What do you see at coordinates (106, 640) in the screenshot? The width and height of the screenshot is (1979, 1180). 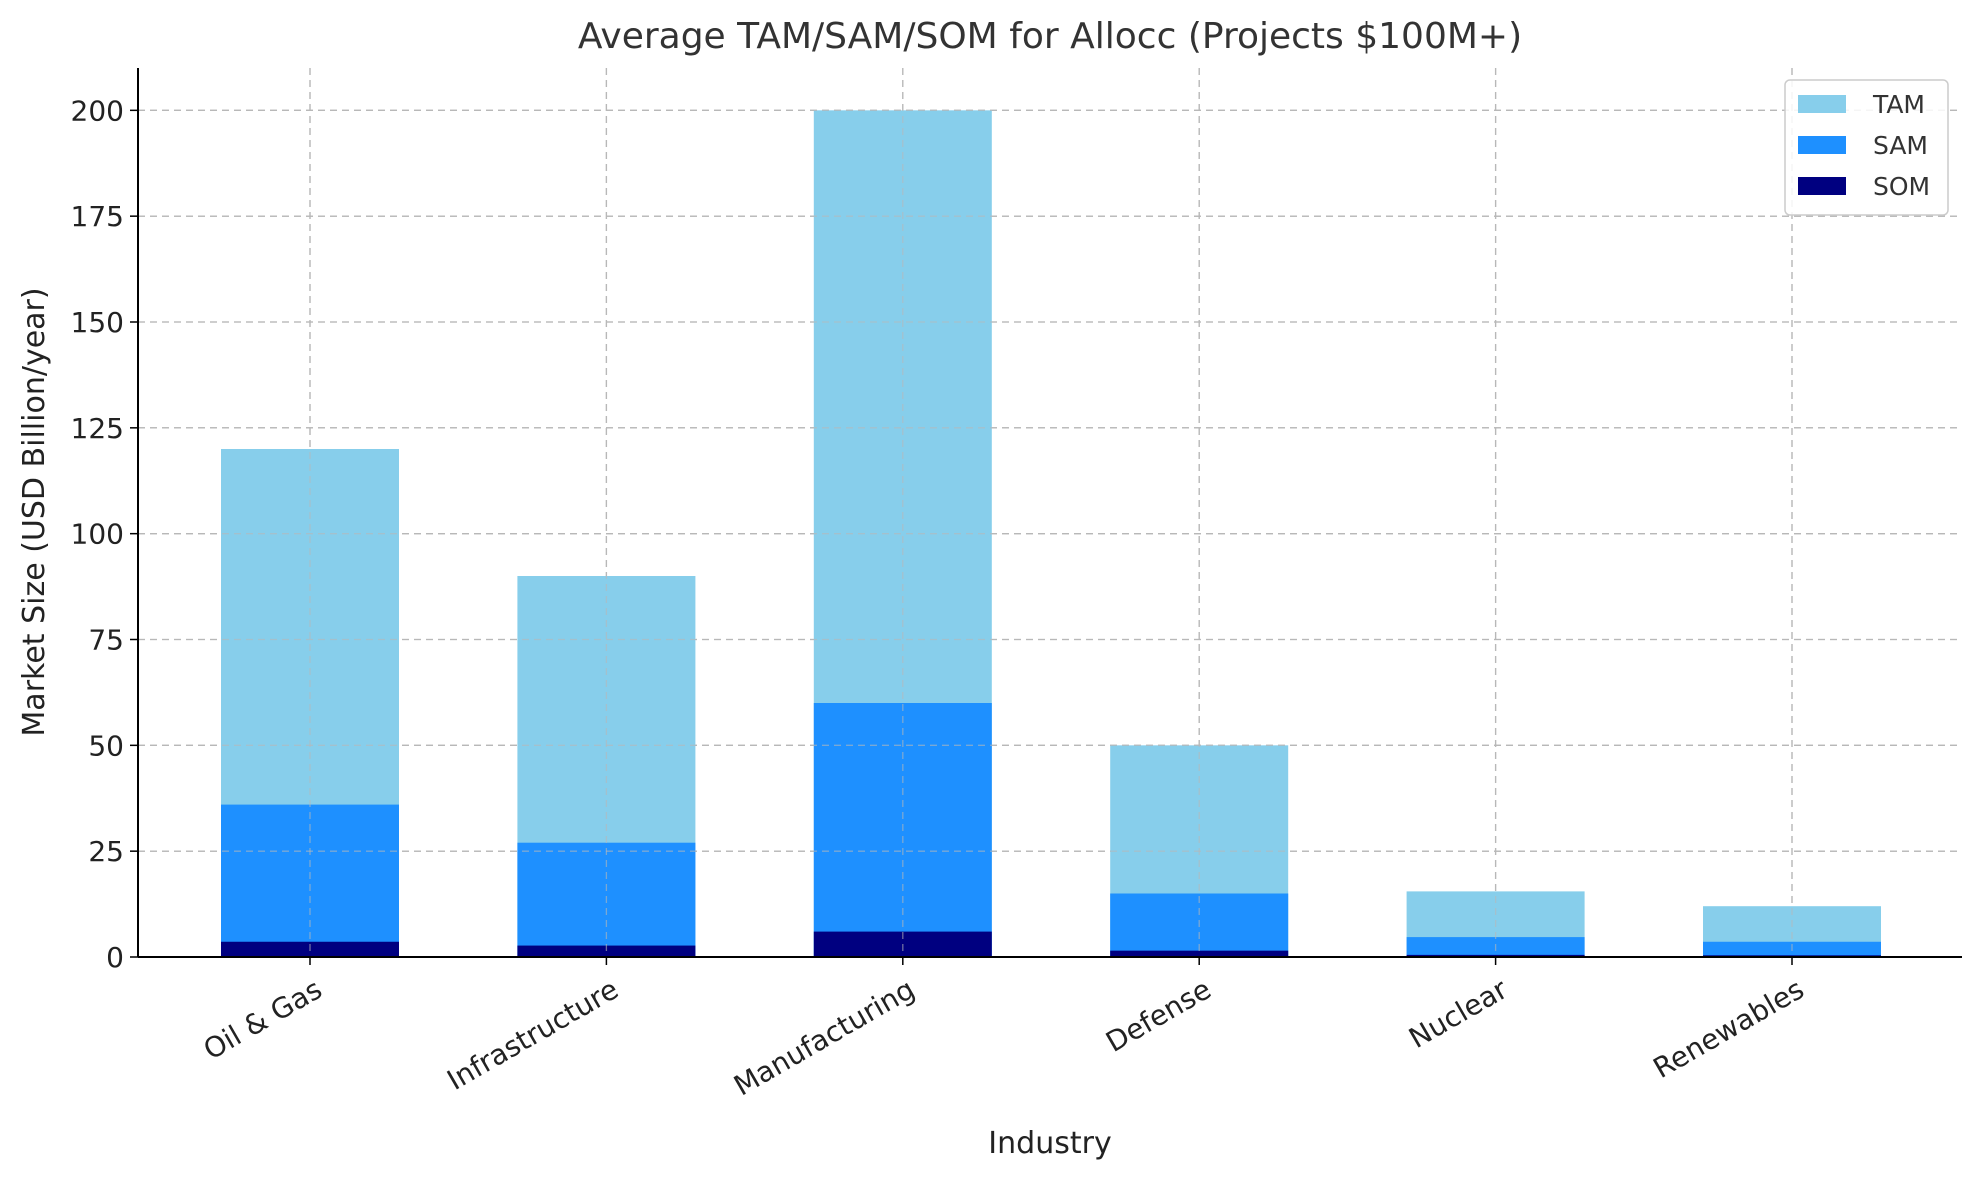 I see `y-tick-label: 75` at bounding box center [106, 640].